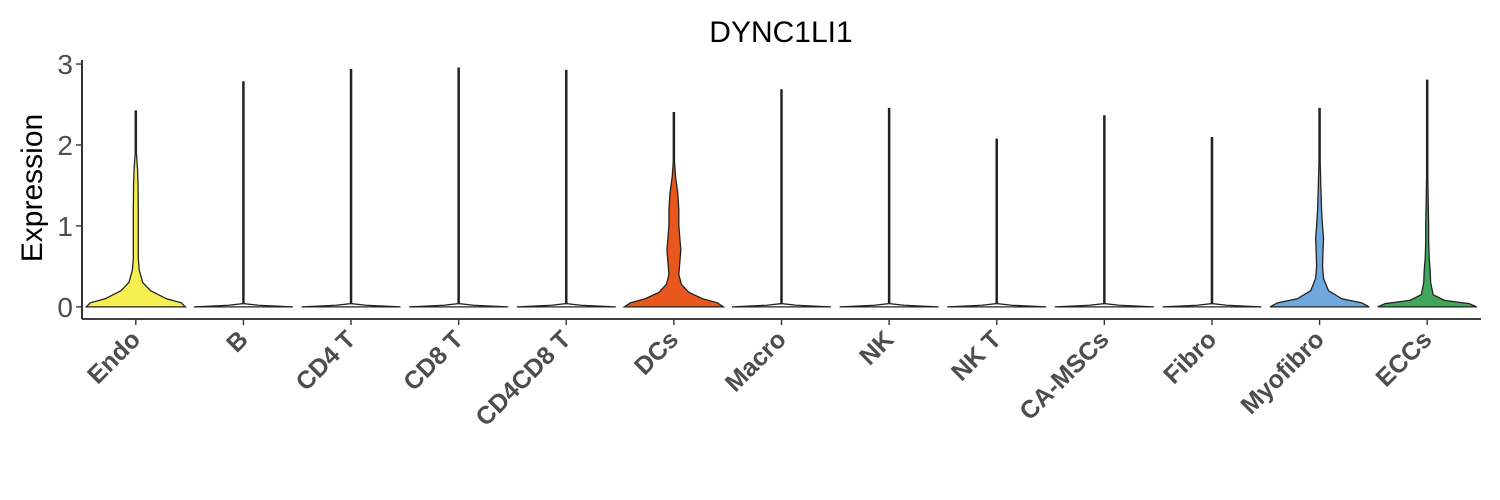  What do you see at coordinates (69, 186) in the screenshot?
I see `y-ticks: 0 1 2 3` at bounding box center [69, 186].